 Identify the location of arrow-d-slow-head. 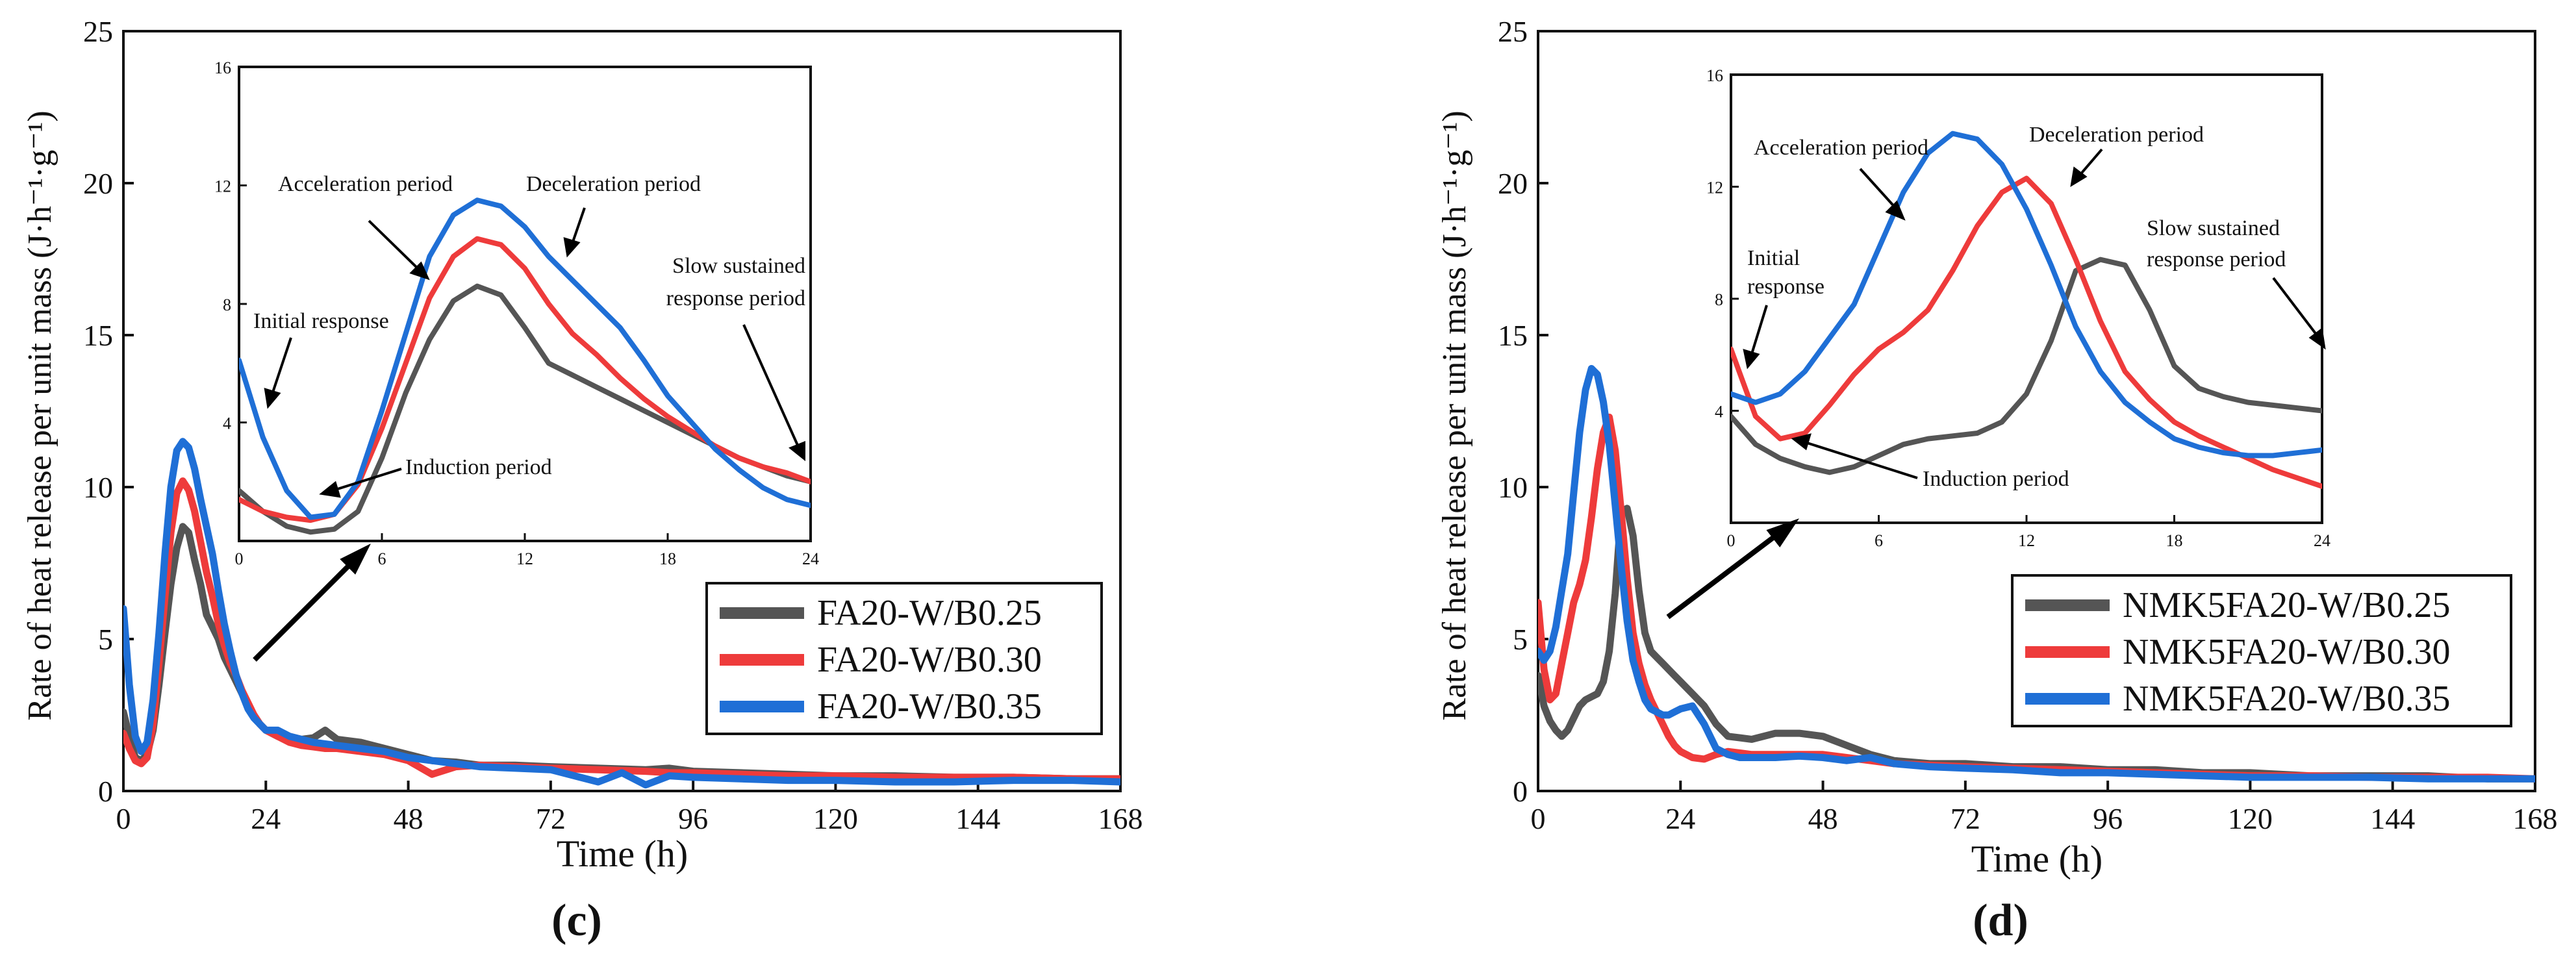
(2317, 338).